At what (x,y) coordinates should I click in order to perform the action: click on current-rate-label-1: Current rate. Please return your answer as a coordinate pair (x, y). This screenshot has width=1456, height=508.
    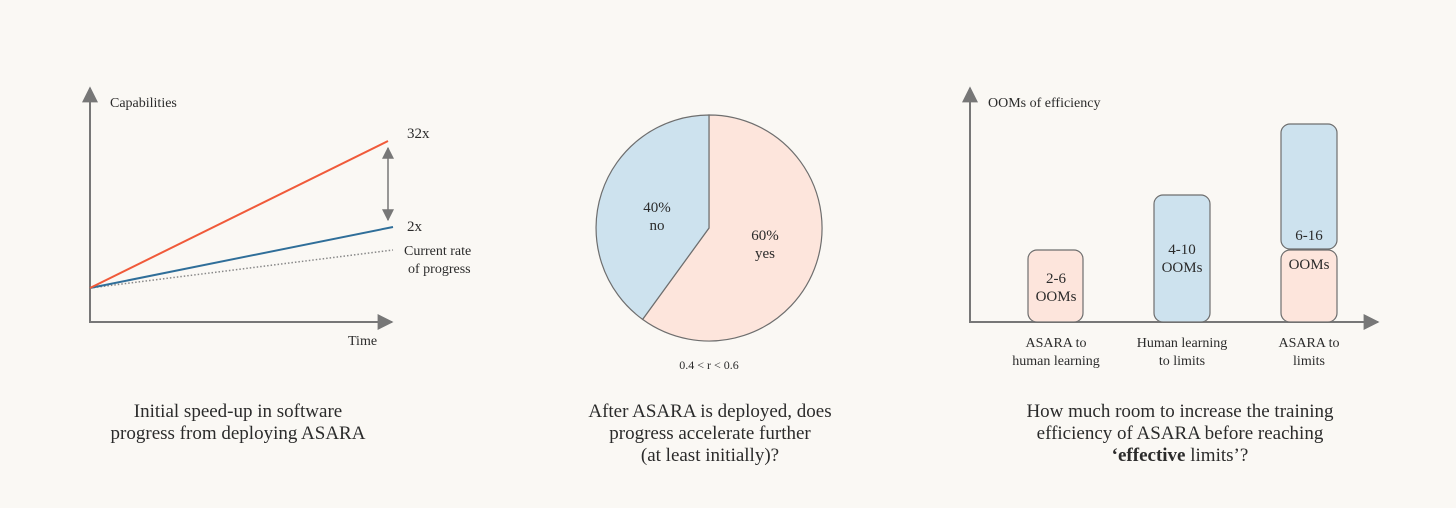
    Looking at the image, I should click on (437, 251).